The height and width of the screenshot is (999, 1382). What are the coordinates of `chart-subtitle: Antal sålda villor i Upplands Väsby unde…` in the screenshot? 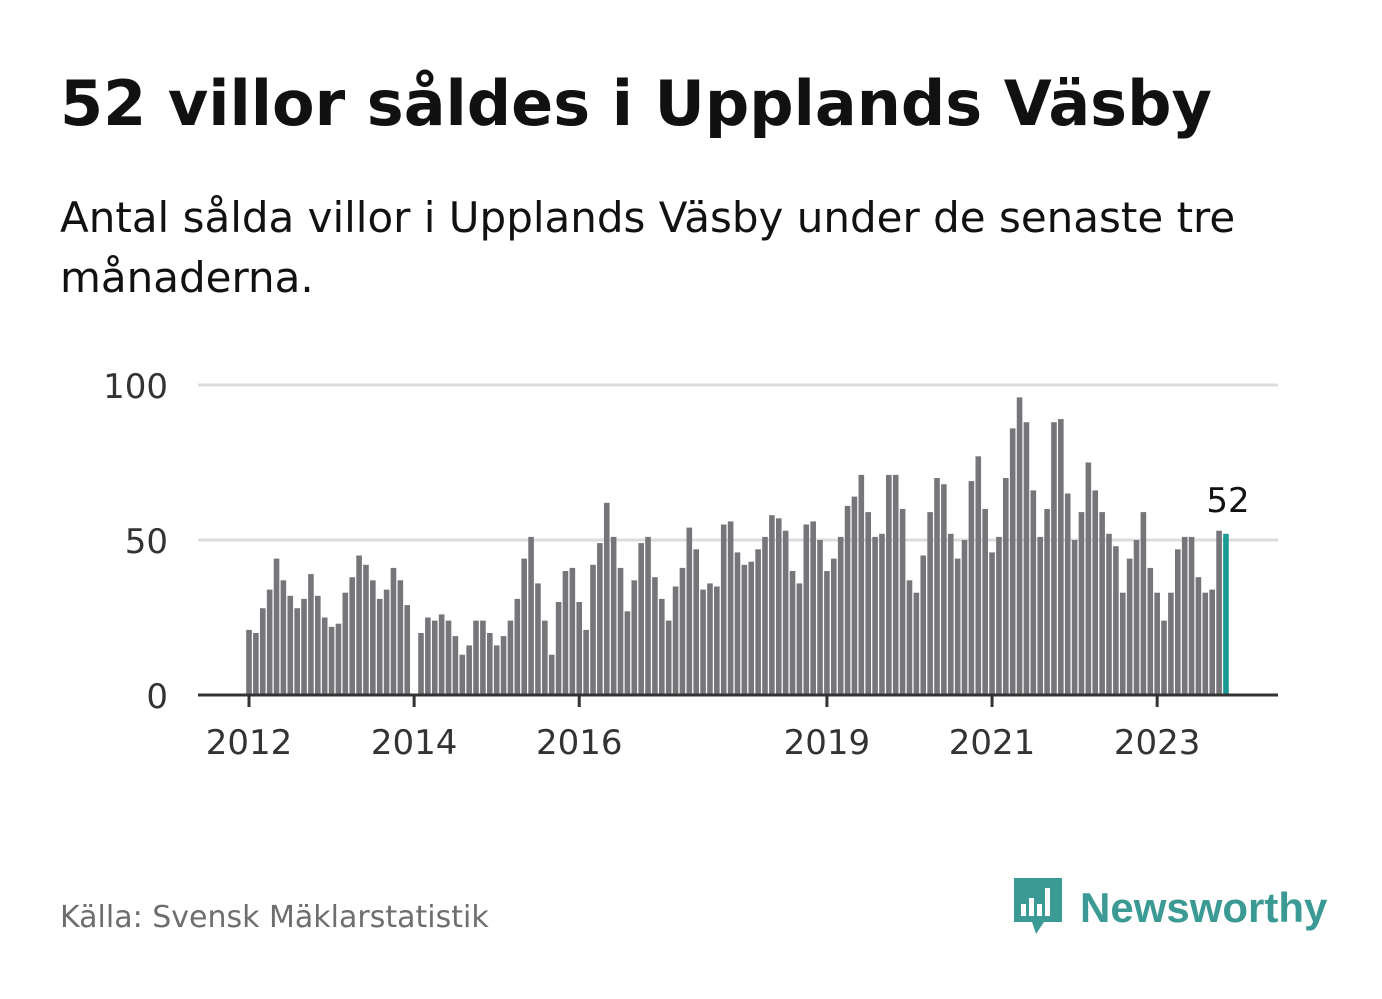 It's located at (648, 247).